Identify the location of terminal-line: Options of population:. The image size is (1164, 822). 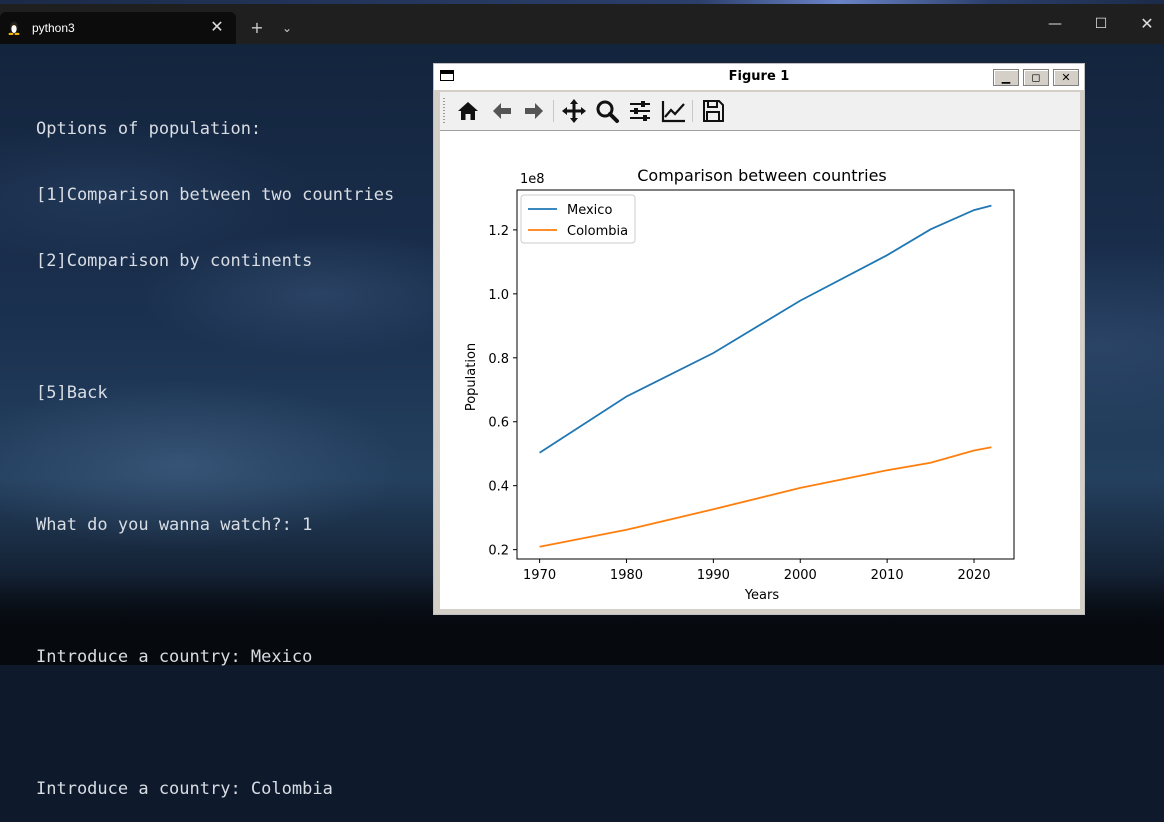
(149, 129).